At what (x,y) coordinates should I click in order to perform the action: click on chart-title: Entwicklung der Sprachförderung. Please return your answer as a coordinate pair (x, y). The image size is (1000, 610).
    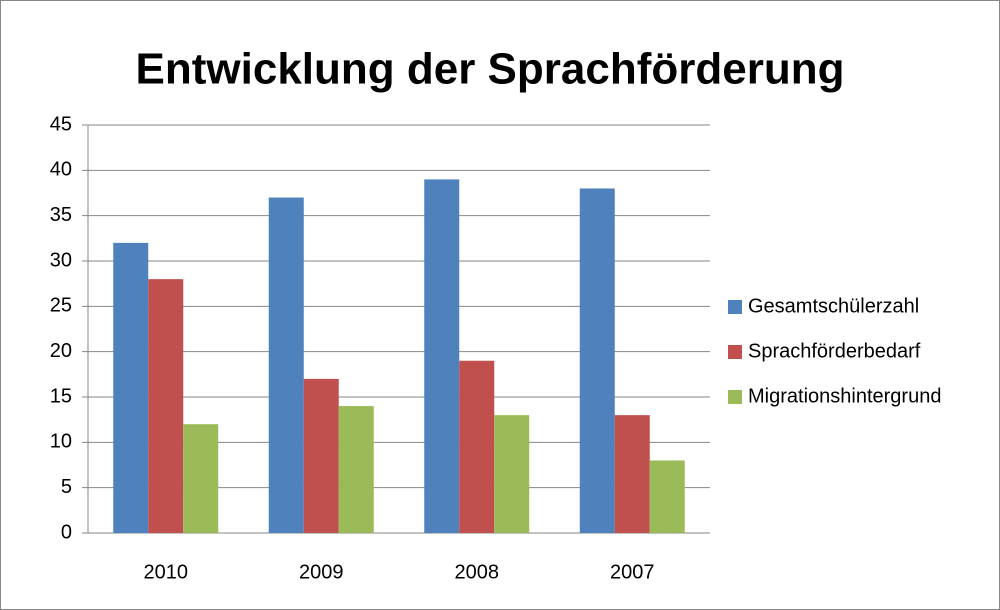
    Looking at the image, I should click on (490, 69).